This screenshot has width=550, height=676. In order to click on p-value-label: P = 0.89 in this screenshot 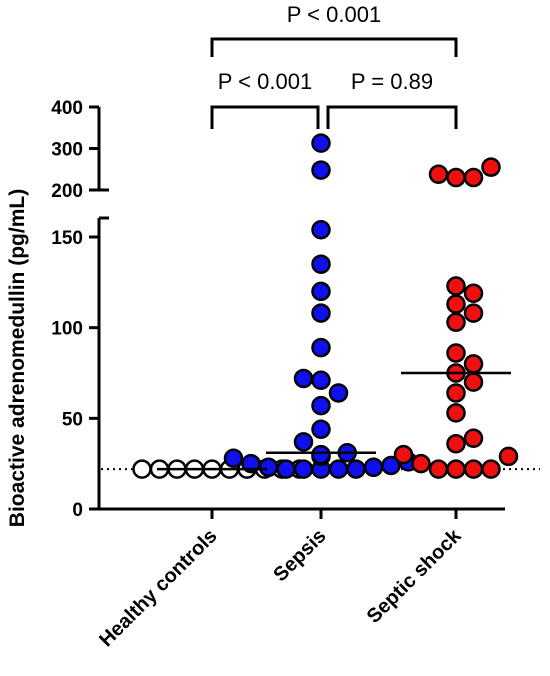, I will do `click(392, 81)`.